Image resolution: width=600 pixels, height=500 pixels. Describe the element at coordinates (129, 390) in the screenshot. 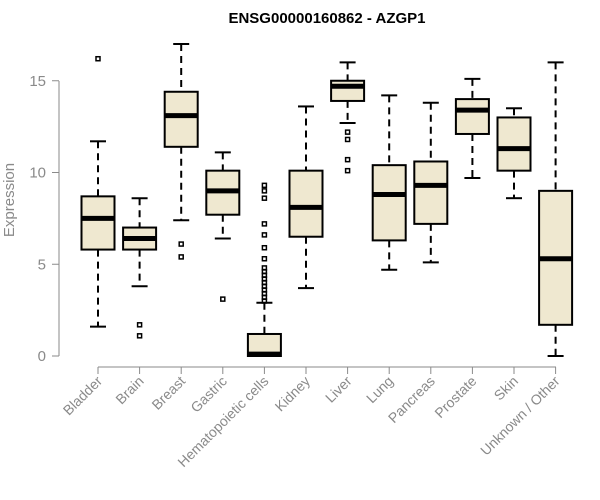

I see `x-tick-label: Brain` at that location.